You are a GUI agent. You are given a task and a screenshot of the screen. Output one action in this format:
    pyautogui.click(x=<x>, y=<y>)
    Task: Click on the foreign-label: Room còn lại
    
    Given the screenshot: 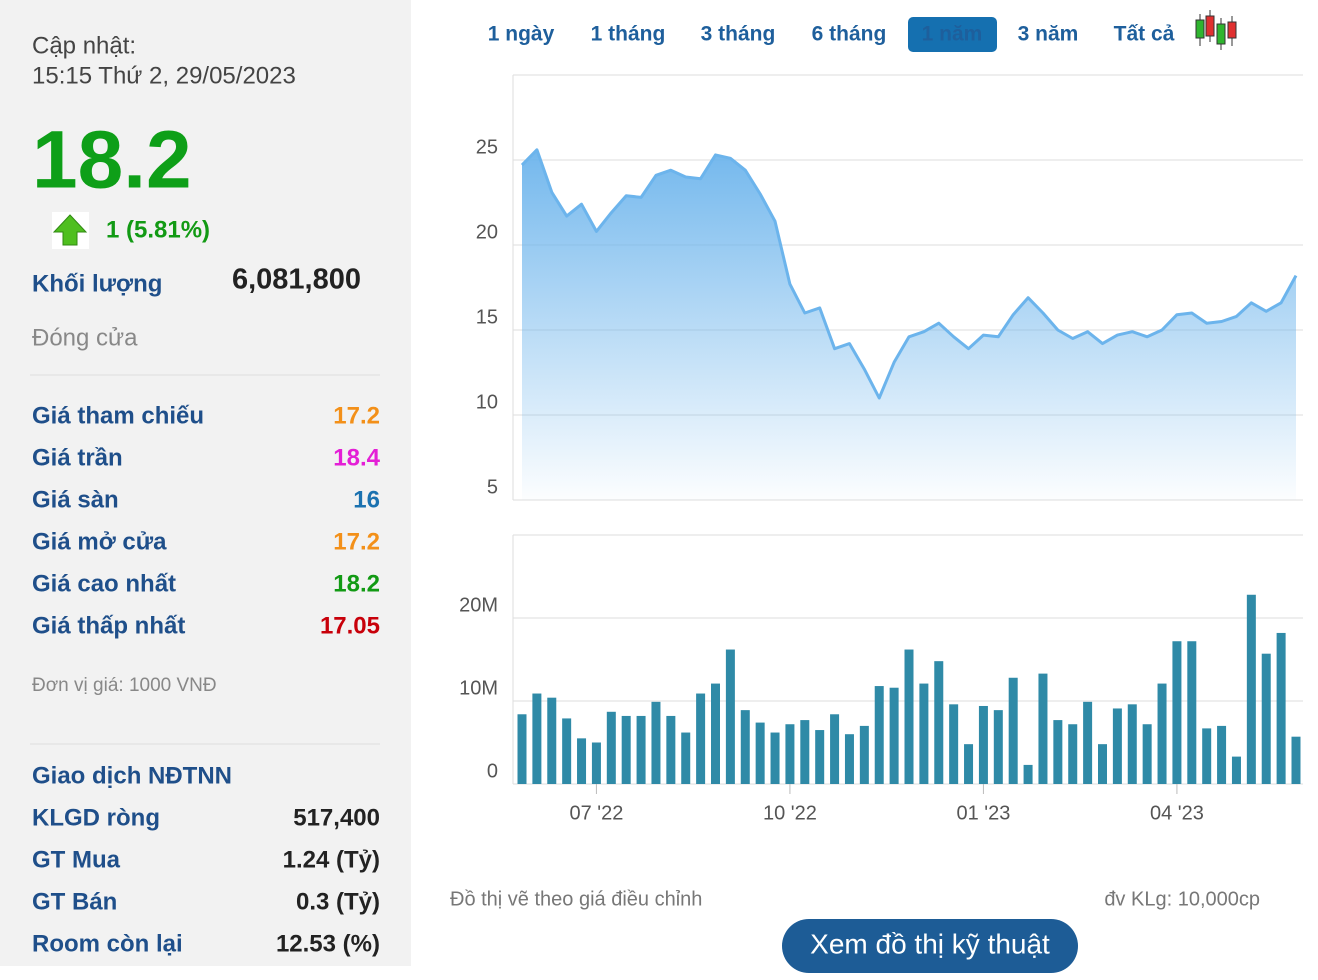 What is the action you would take?
    pyautogui.click(x=107, y=943)
    